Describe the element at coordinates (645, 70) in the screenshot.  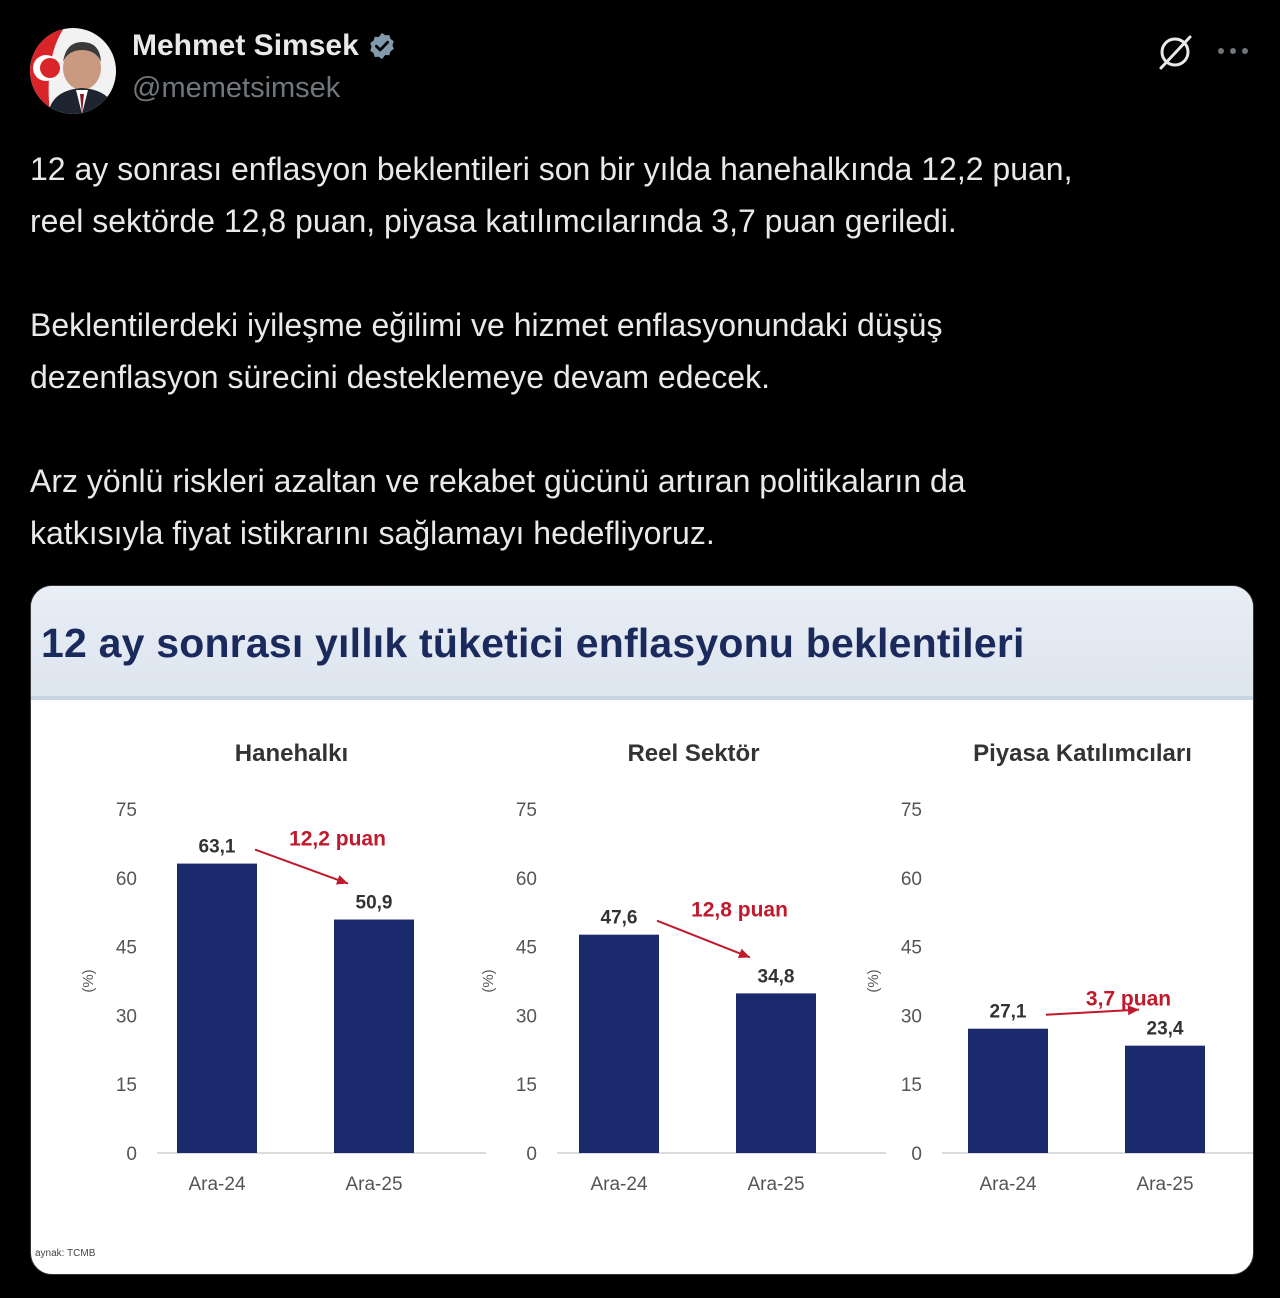
I see `tweet-header: Mehmet Simsek @memetsimsek` at that location.